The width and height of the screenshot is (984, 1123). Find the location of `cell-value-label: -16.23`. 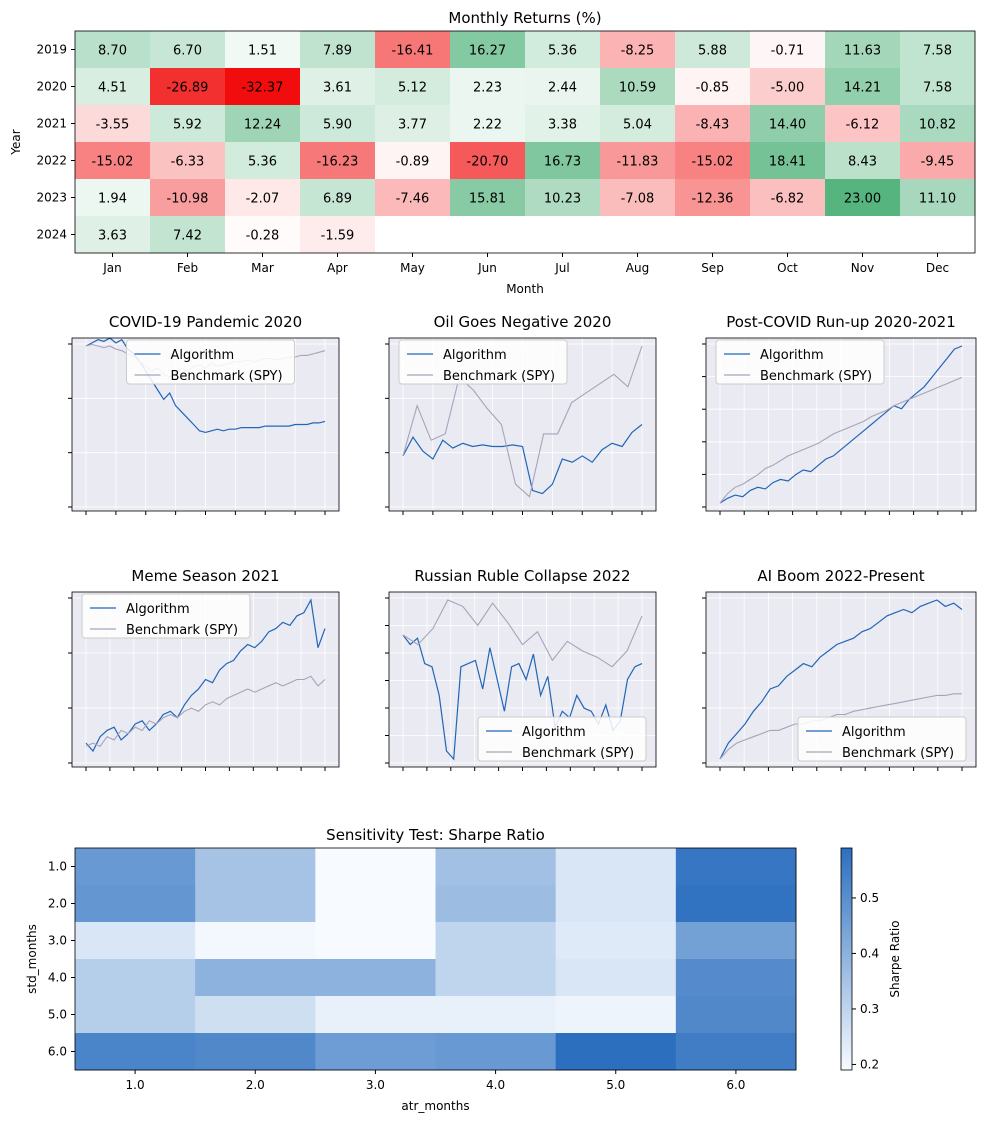

cell-value-label: -16.23 is located at coordinates (338, 162).